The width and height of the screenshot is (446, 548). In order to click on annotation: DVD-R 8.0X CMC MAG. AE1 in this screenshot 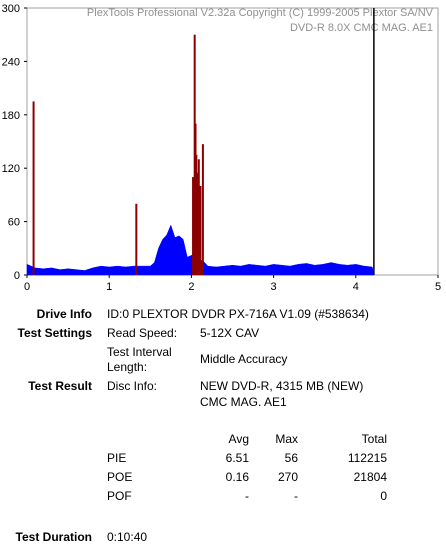, I will do `click(361, 28)`.